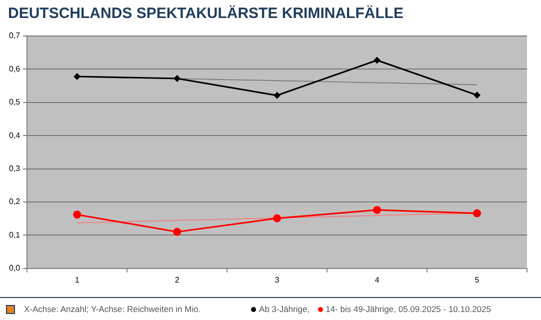 The width and height of the screenshot is (541, 320). What do you see at coordinates (14, 35) in the screenshot?
I see `y-tick-label: 0,7` at bounding box center [14, 35].